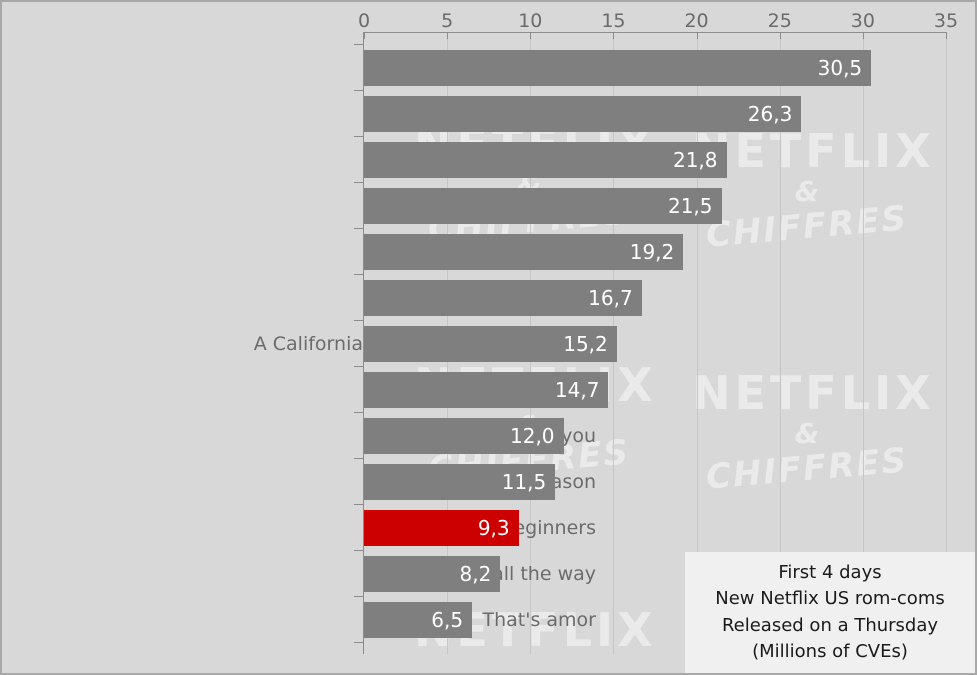 The image size is (977, 675). I want to click on x-axis-tick-label: 0, so click(364, 21).